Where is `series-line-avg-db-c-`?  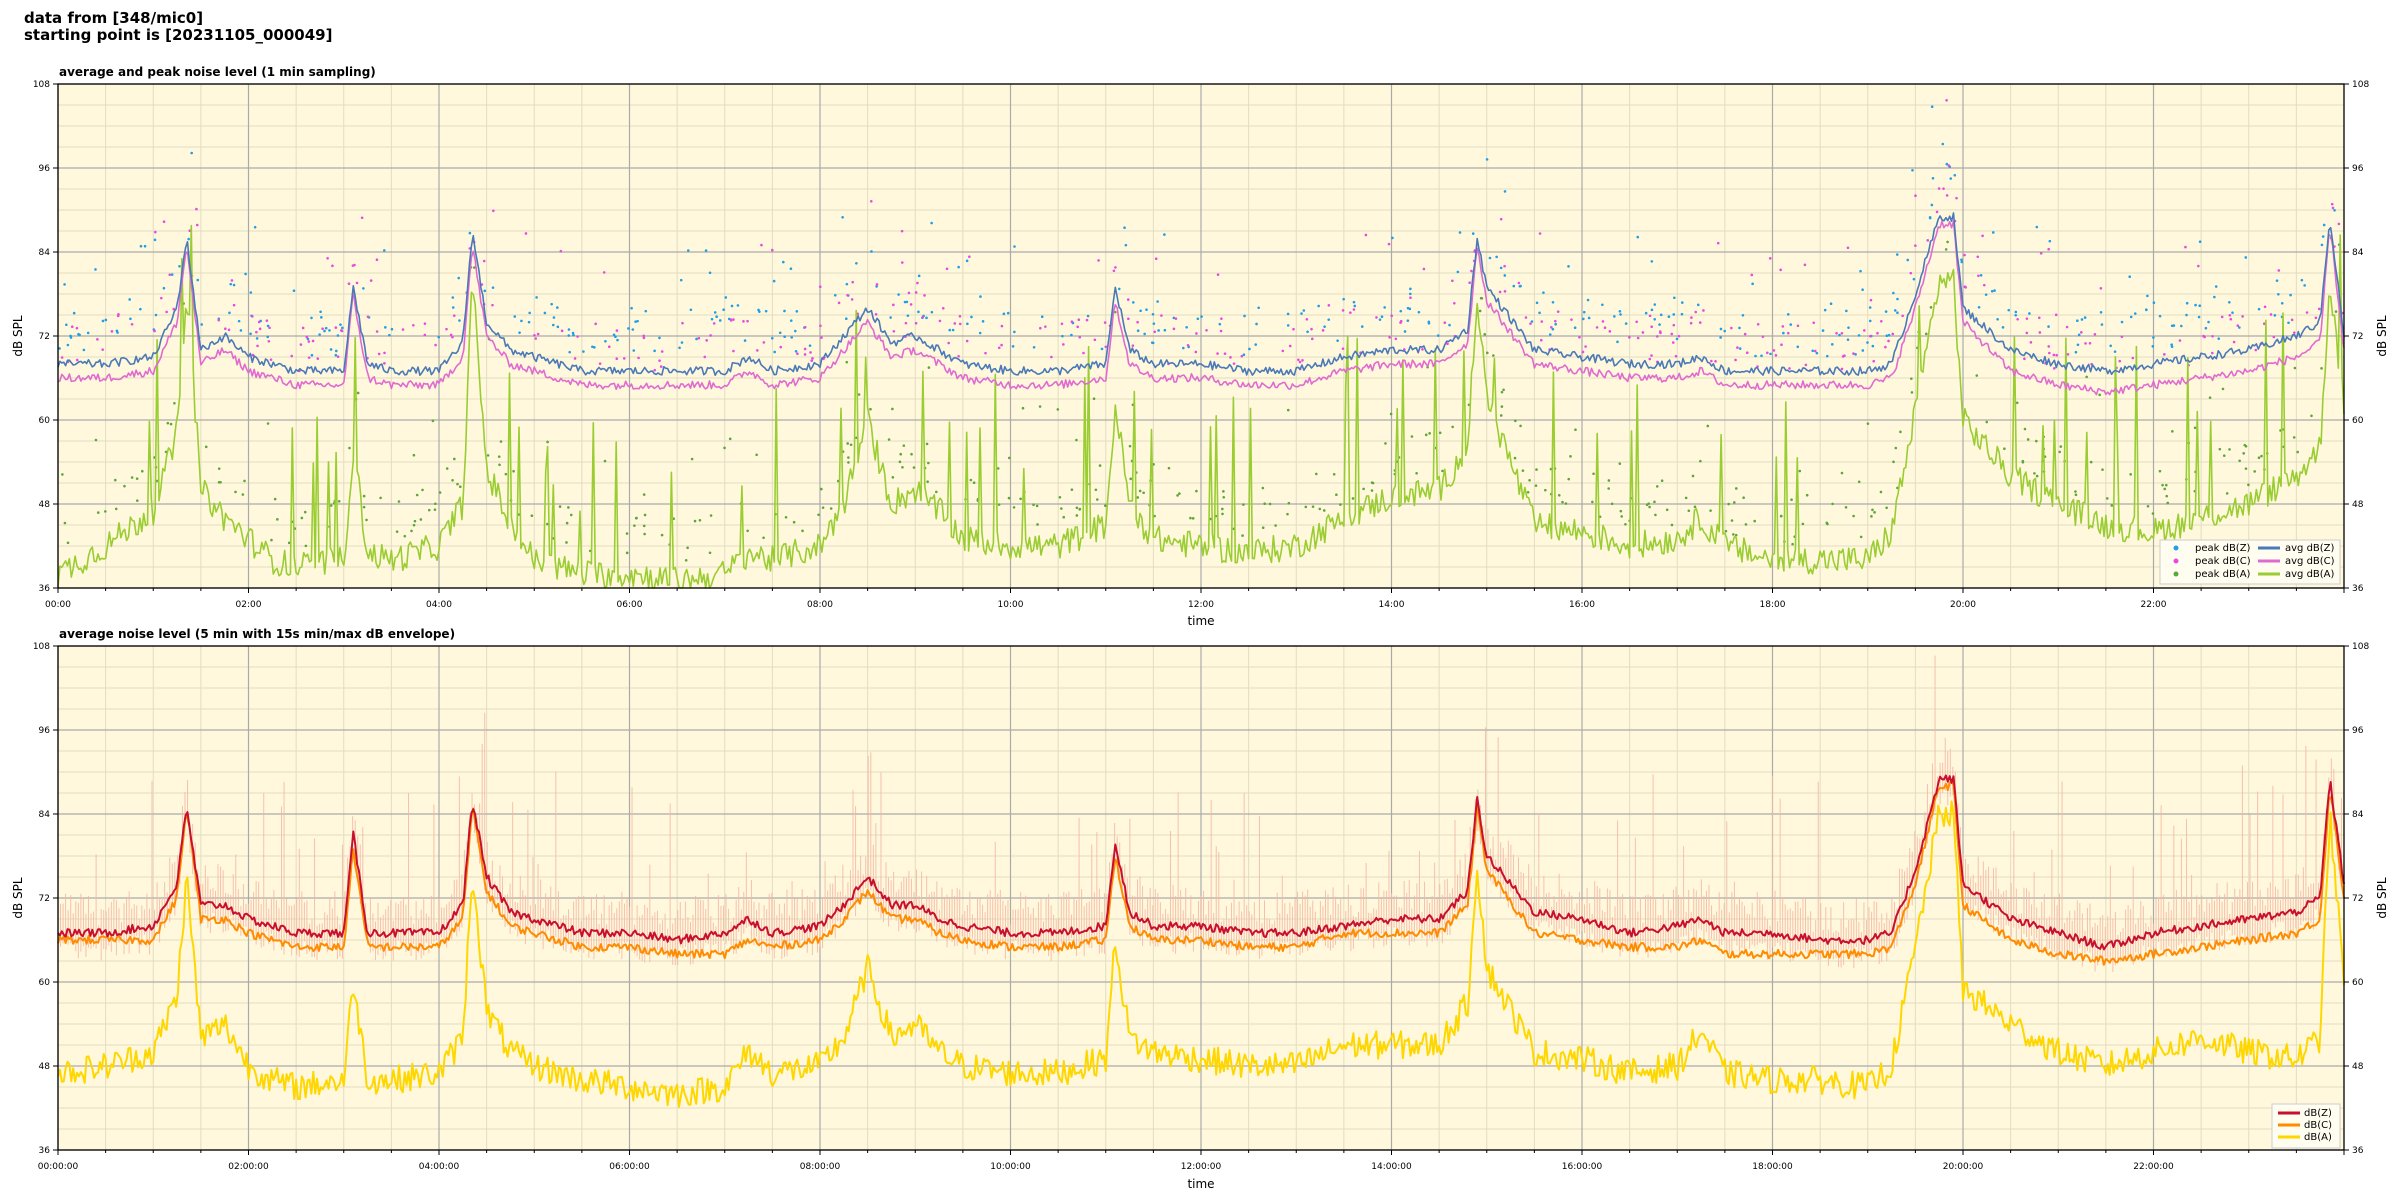
series-line-avg-db-c- is located at coordinates (1201, 308).